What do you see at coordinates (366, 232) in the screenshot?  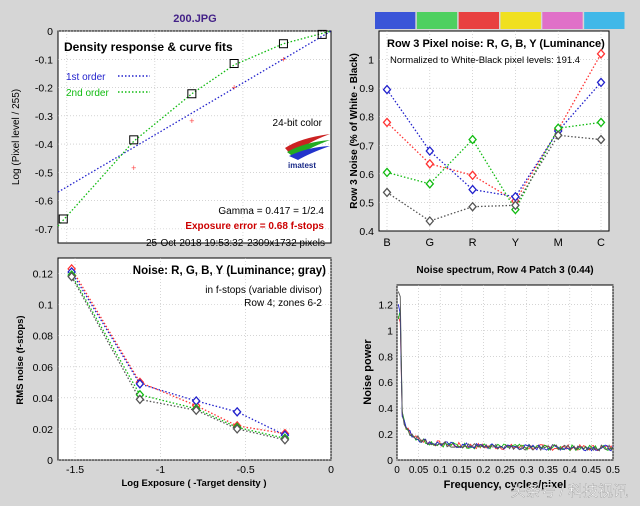 I see `row3-ytick-label: 0.4` at bounding box center [366, 232].